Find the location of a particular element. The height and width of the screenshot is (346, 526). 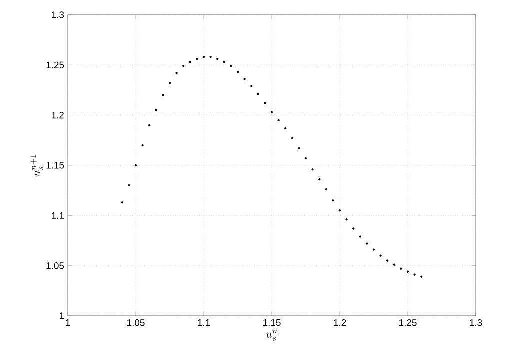

y-tick-label: 1.25 is located at coordinates (55, 65).